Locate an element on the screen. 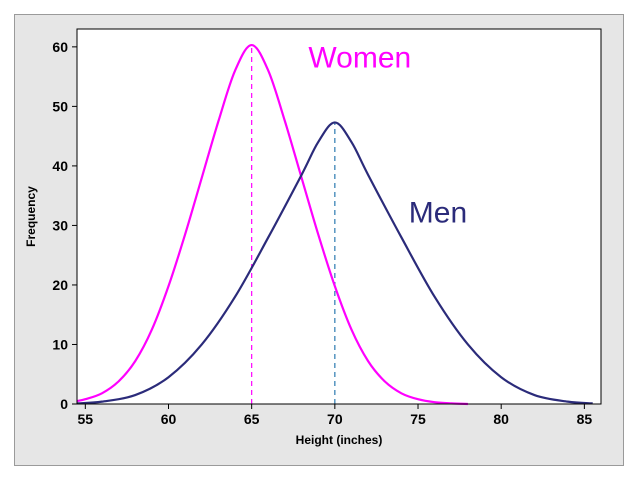 Image resolution: width=640 pixels, height=480 pixels. y-tick-label: 60 is located at coordinates (60, 47).